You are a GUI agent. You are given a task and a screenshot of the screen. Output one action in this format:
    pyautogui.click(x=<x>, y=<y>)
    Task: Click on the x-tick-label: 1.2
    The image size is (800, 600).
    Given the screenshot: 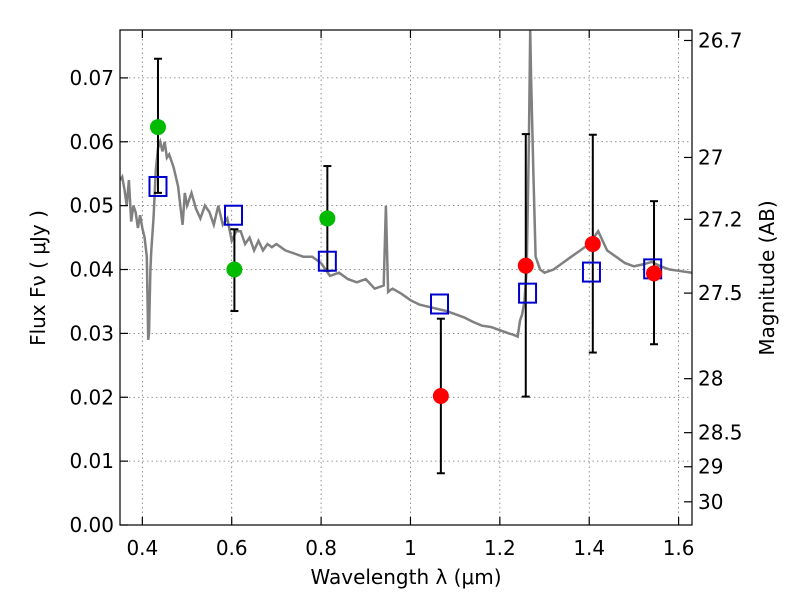 What is the action you would take?
    pyautogui.click(x=500, y=548)
    